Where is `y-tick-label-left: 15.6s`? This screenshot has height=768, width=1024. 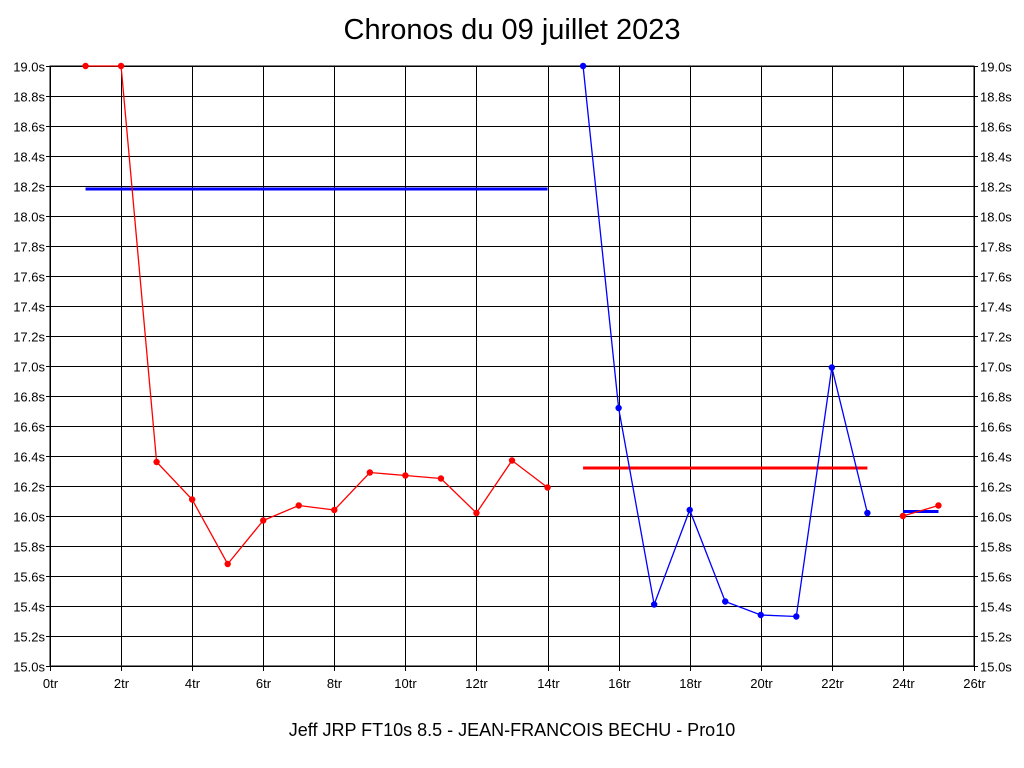
y-tick-label-left: 15.6s is located at coordinates (29, 577).